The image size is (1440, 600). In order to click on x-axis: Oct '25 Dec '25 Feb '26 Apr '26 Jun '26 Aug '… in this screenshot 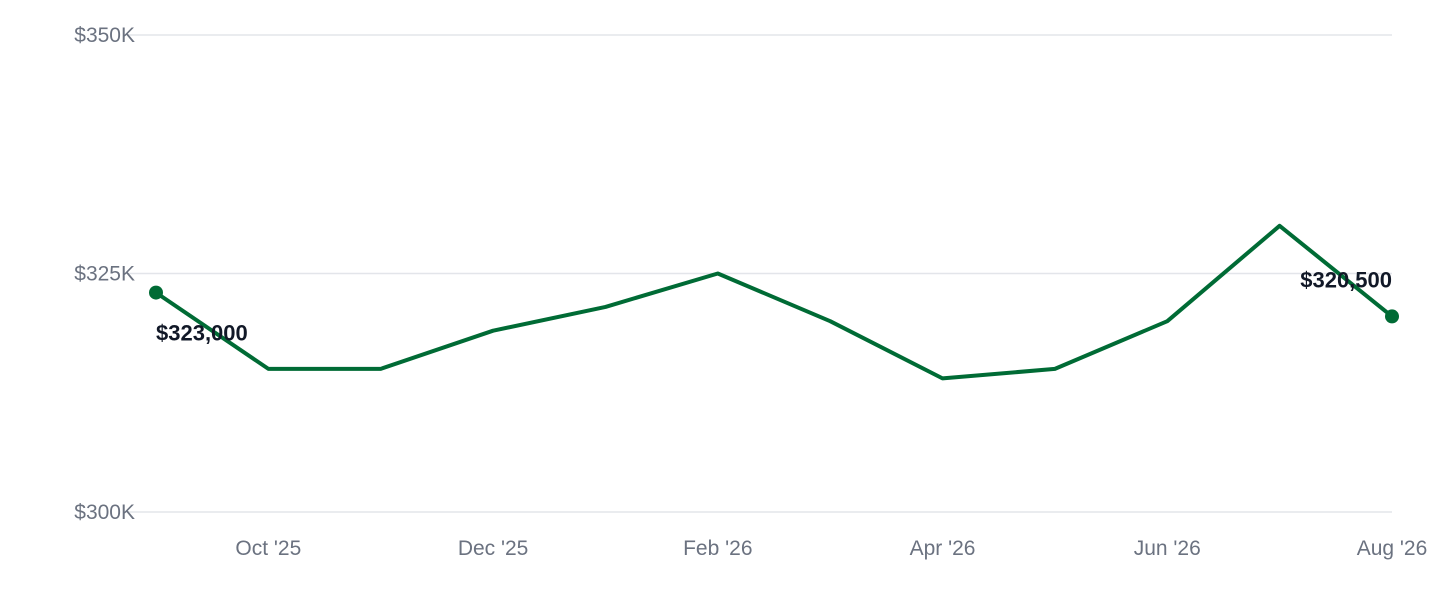, I will do `click(831, 548)`.